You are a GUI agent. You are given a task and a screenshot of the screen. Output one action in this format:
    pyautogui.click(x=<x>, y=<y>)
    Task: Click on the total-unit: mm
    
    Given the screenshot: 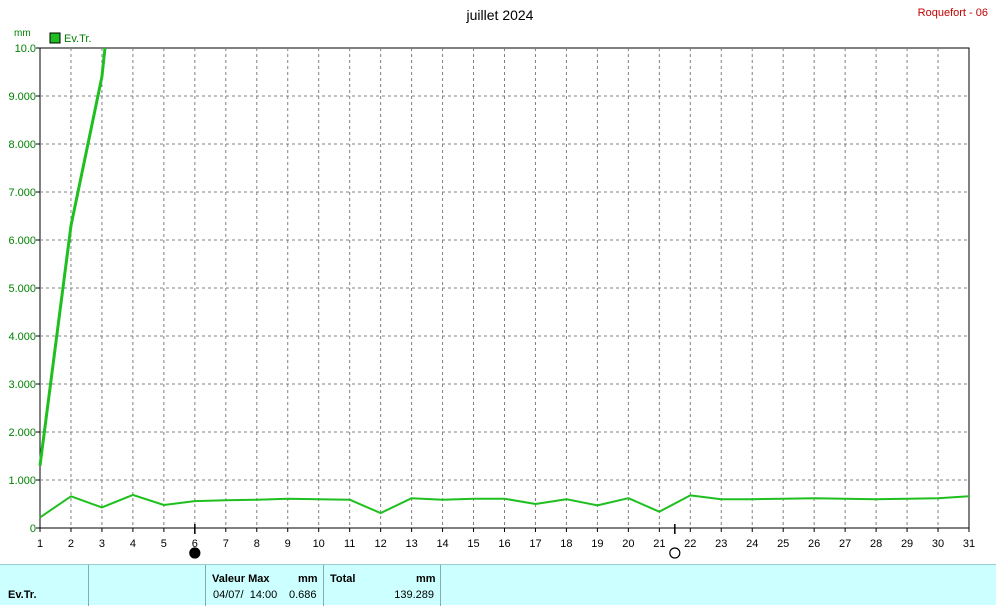 What is the action you would take?
    pyautogui.click(x=426, y=579)
    